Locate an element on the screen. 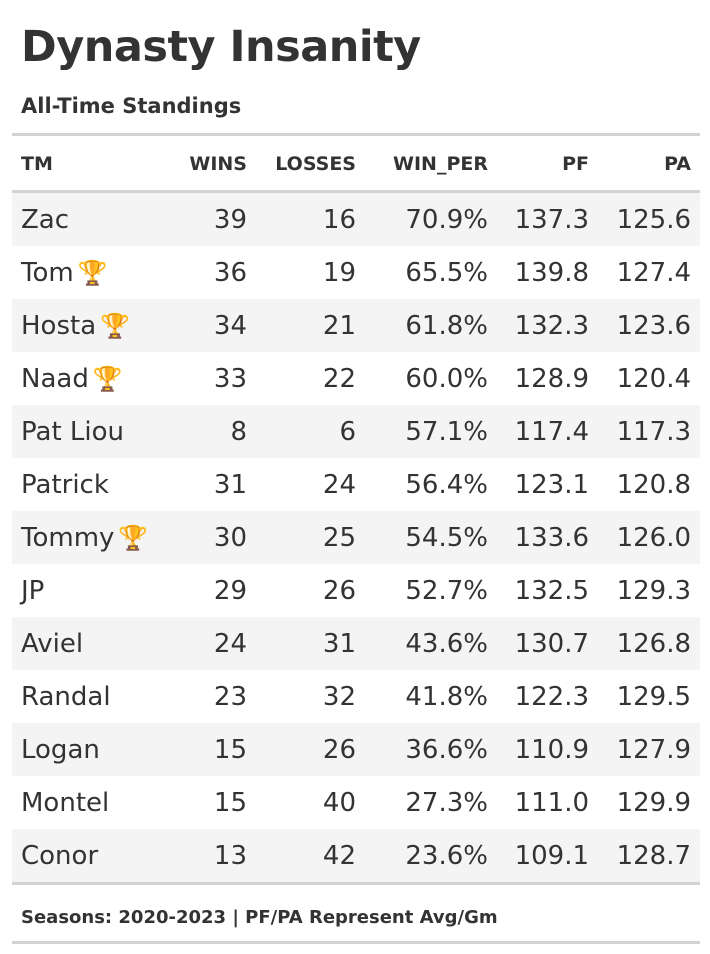 The width and height of the screenshot is (710, 954). table-header: TM WINS LOSSES WIN_PER PF PA is located at coordinates (356, 165).